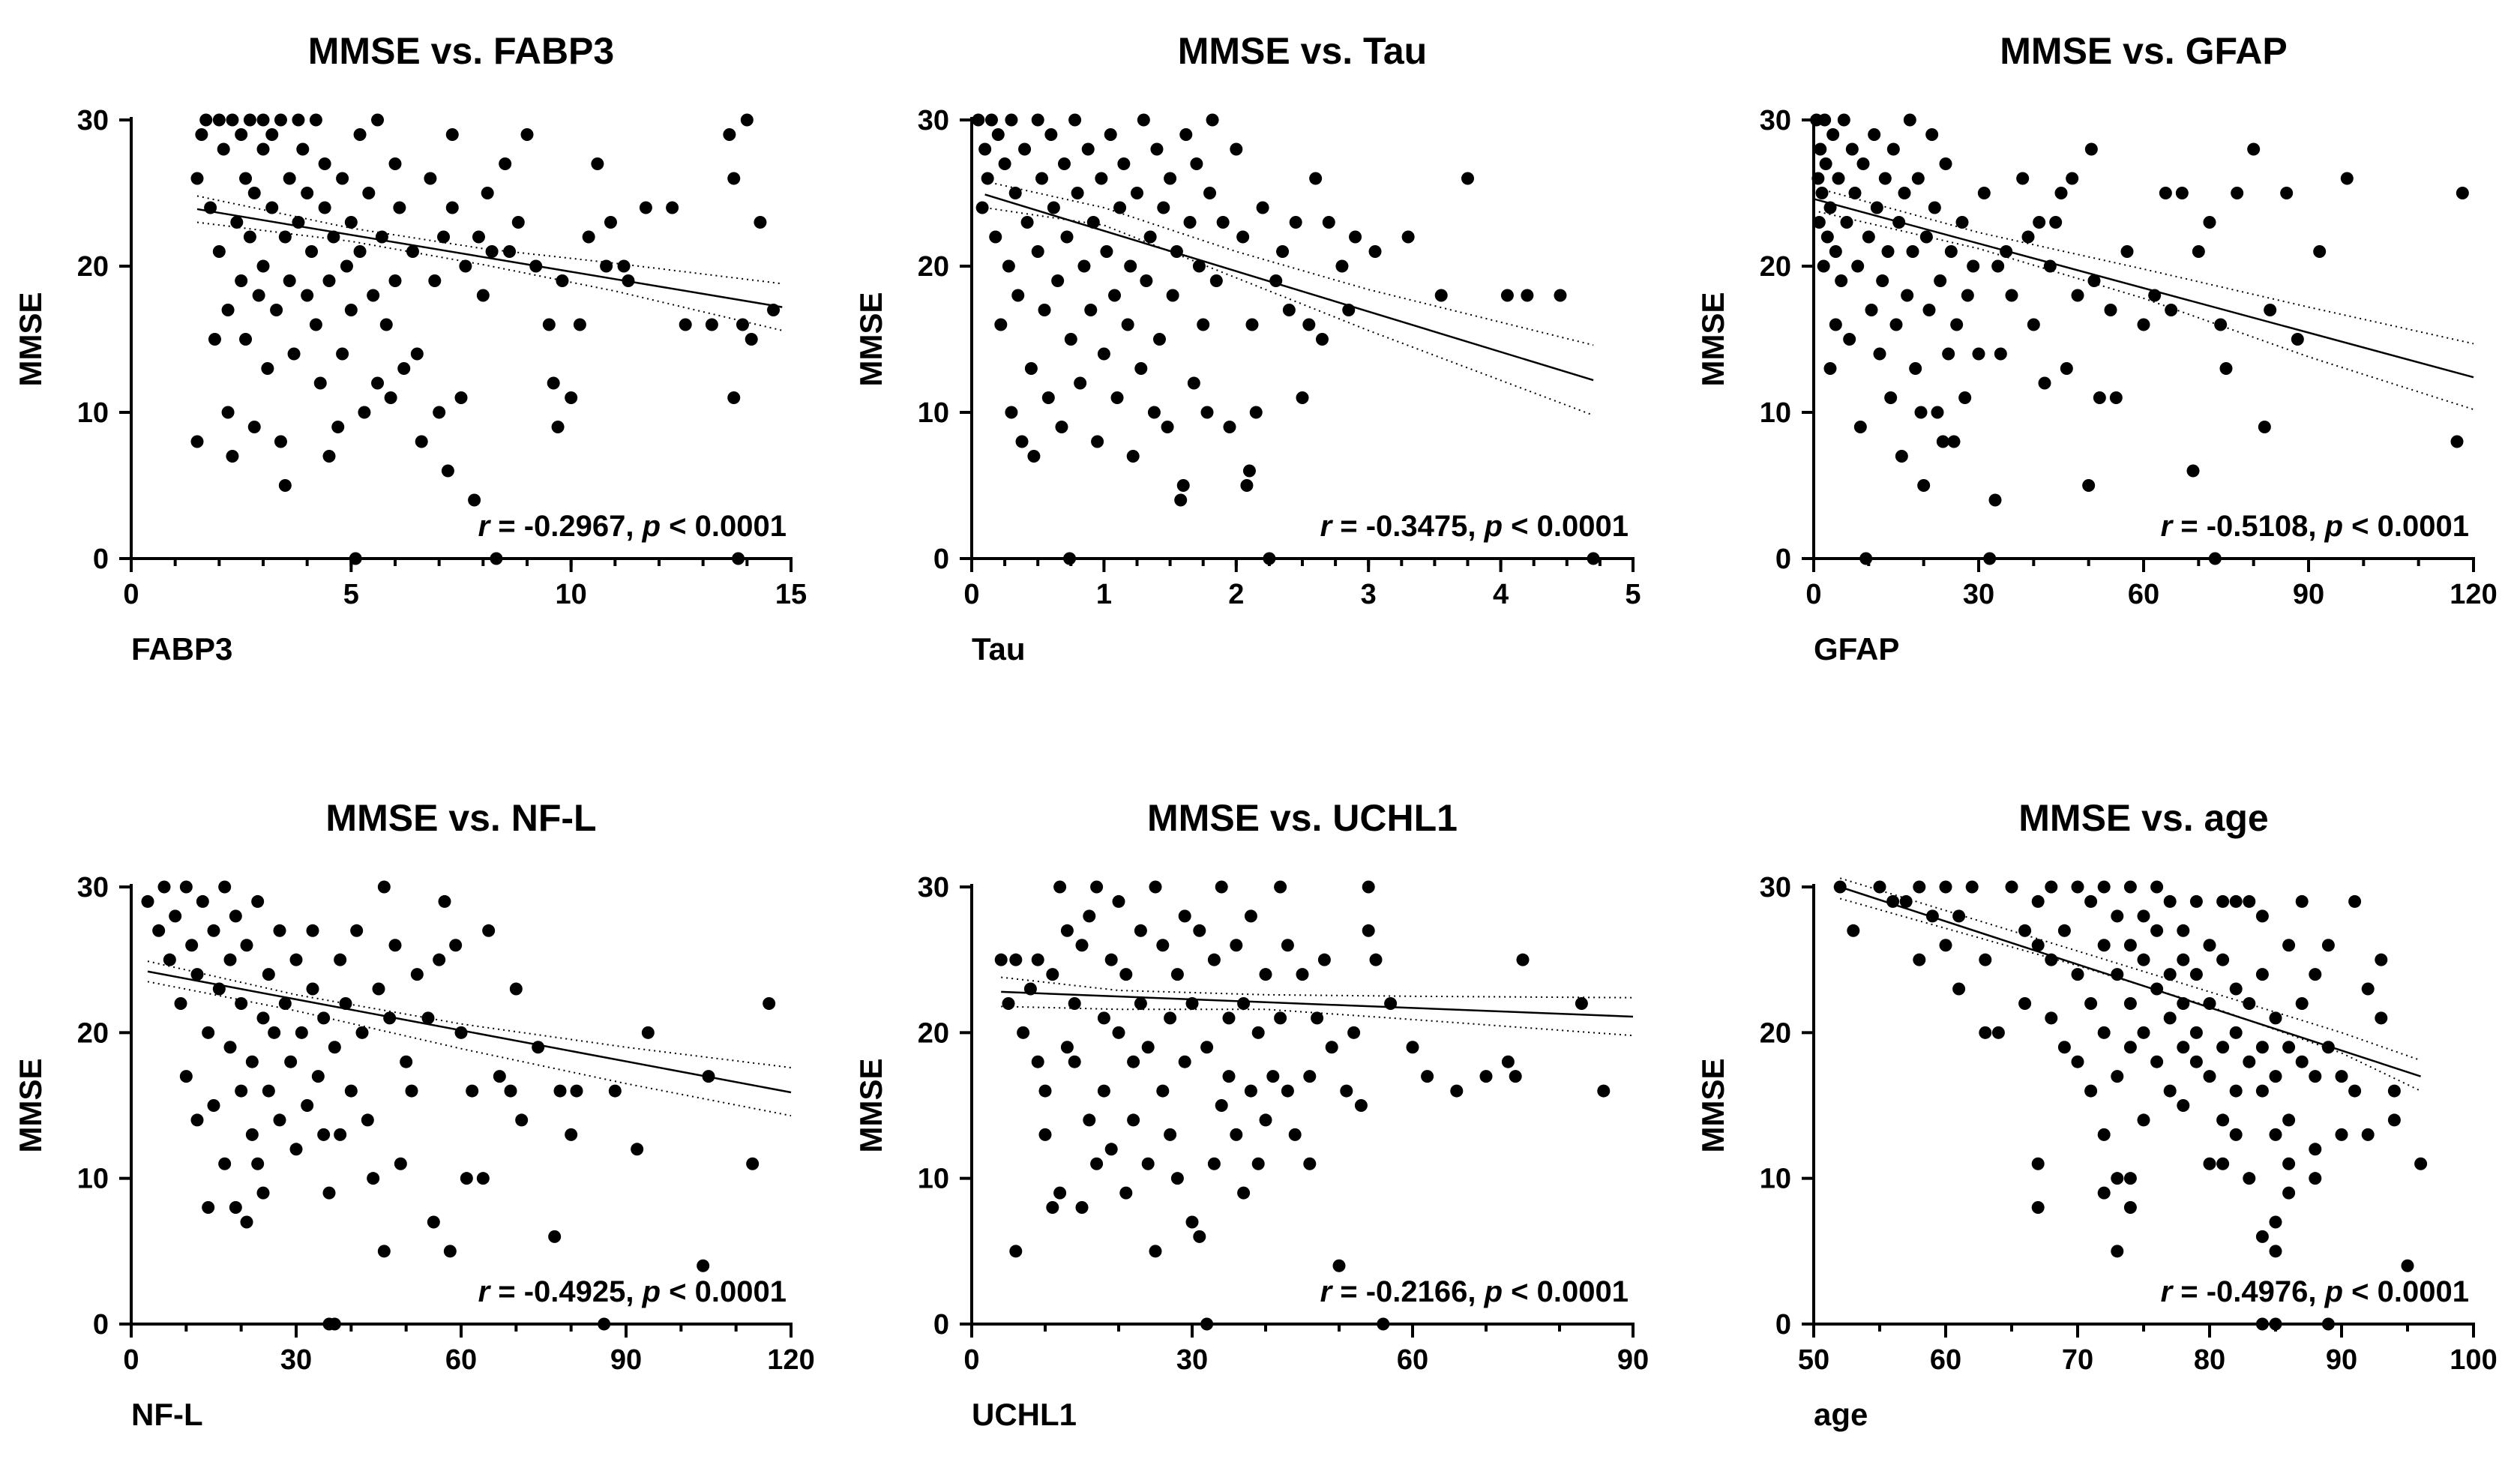  What do you see at coordinates (1775, 887) in the screenshot?
I see `y-tick-label: 30` at bounding box center [1775, 887].